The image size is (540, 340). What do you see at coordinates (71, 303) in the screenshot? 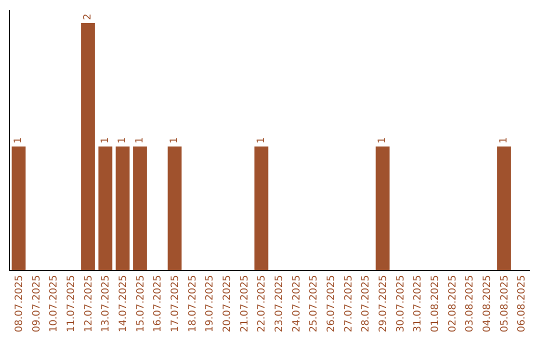
I see `x-tick-label: 11.07.2025` at bounding box center [71, 303].